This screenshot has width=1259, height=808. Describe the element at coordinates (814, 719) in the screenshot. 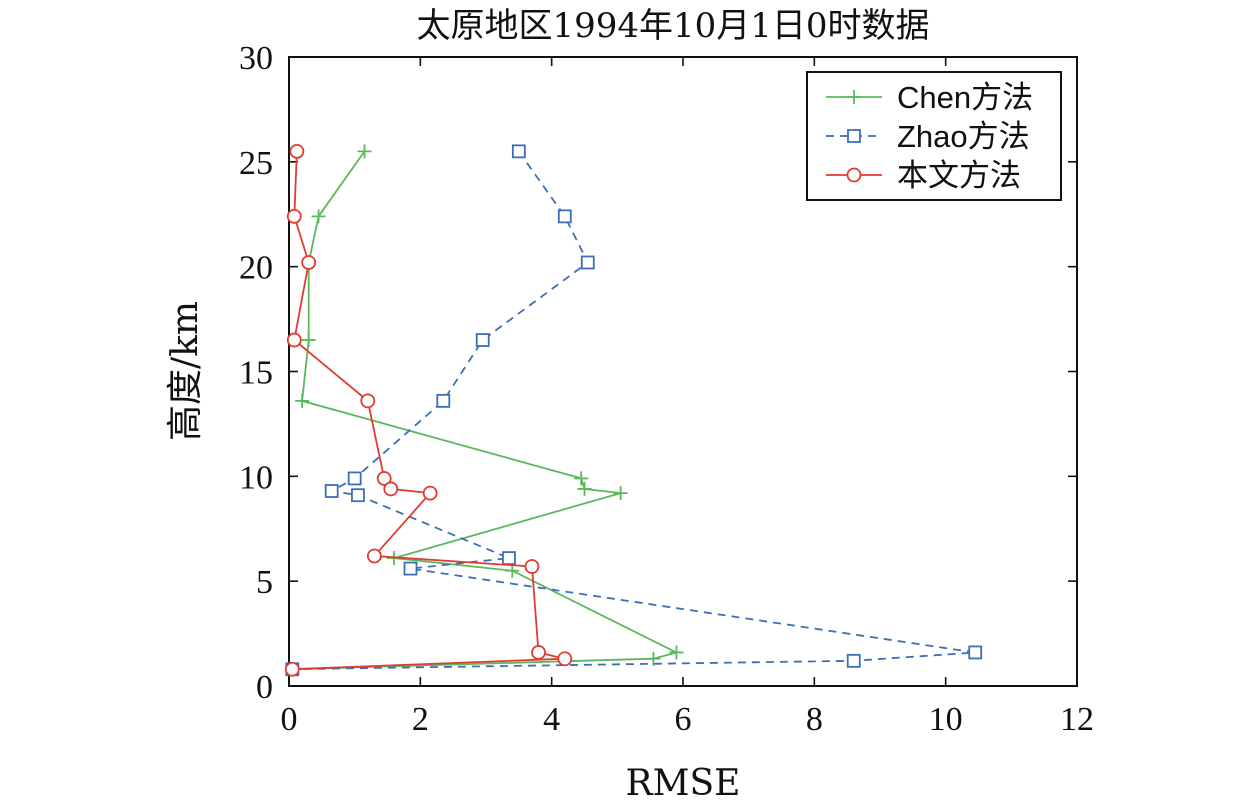

I see `x-tick-label: 8` at that location.